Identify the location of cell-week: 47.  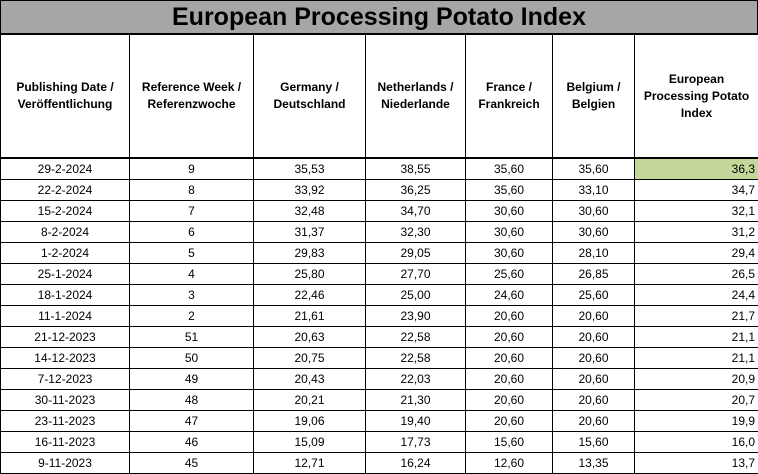
(192, 421).